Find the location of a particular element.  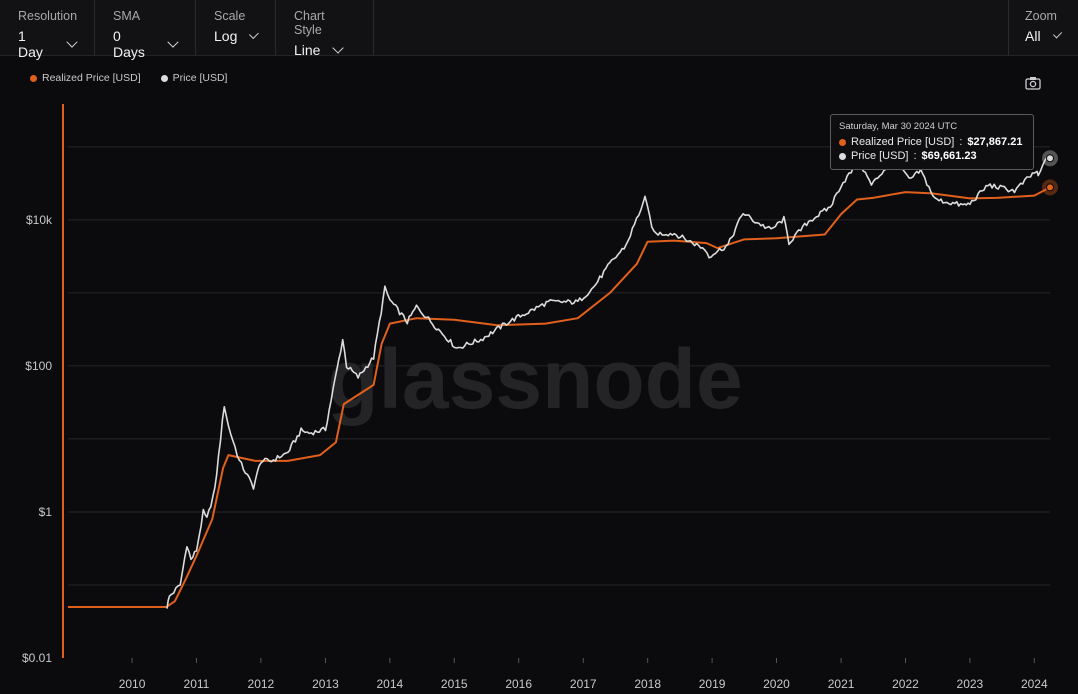

scale-dropdown: Scale Log is located at coordinates (236, 27).